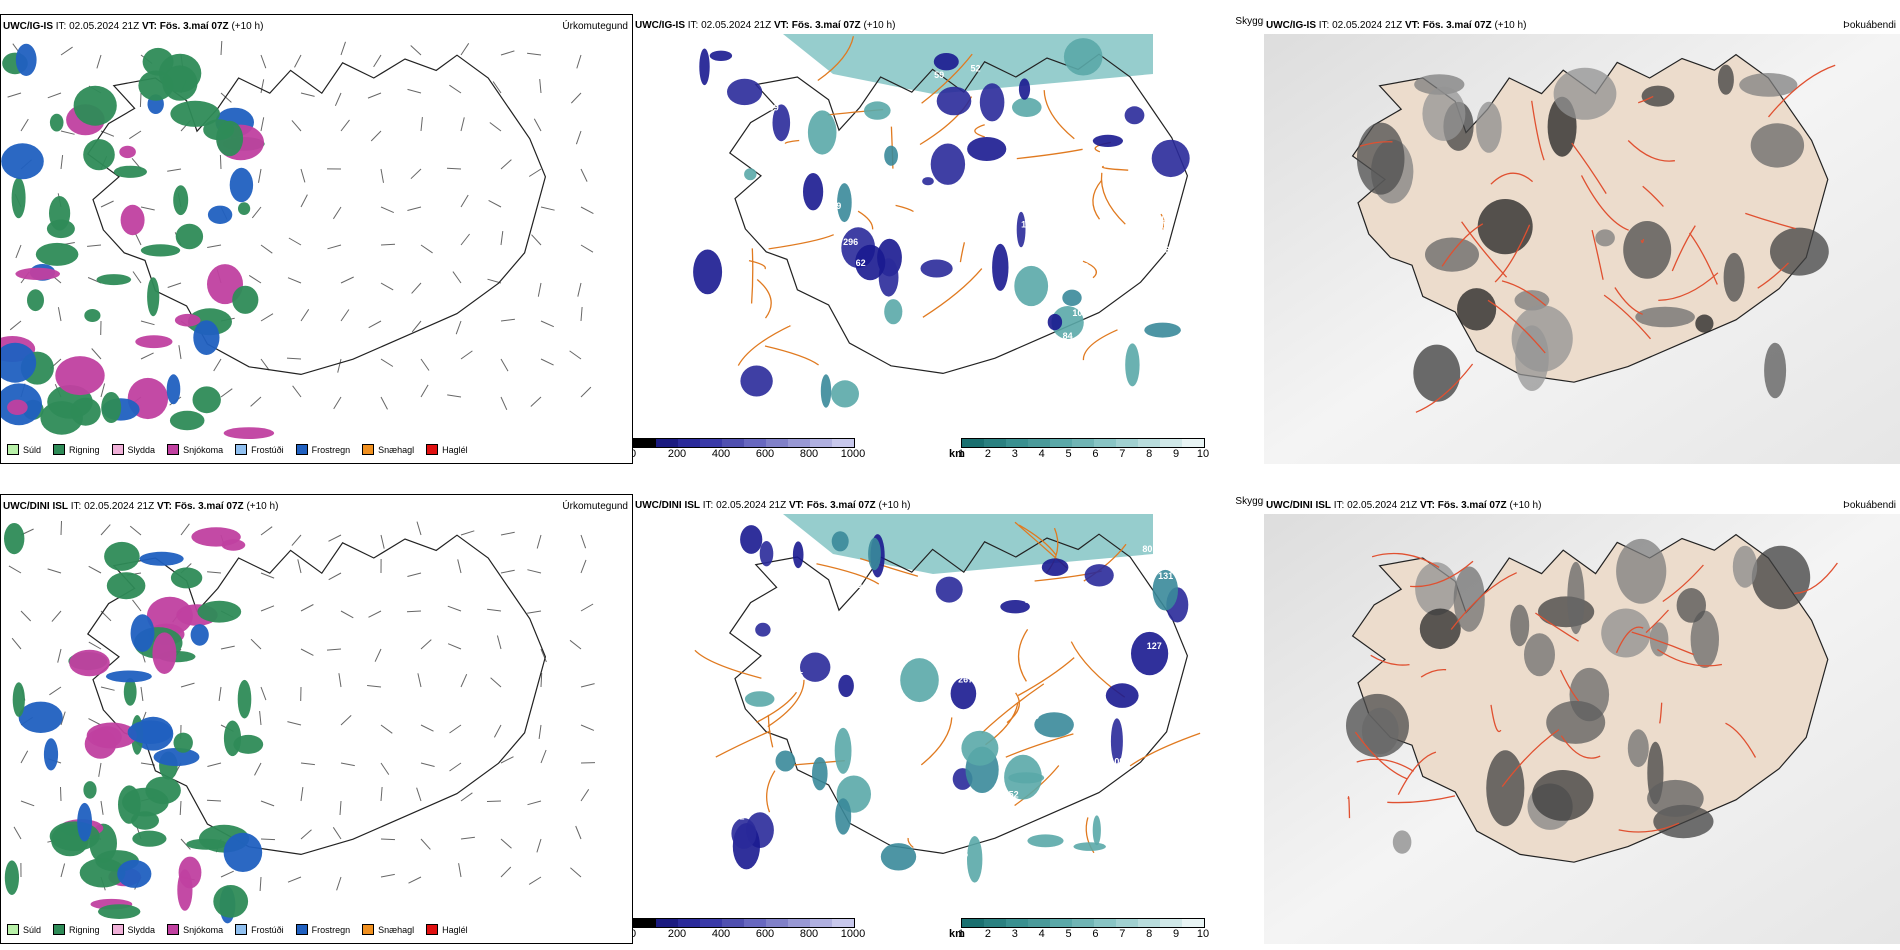 The image size is (1900, 950). I want to click on model-name: UWC/DINI ISL, so click(667, 505).